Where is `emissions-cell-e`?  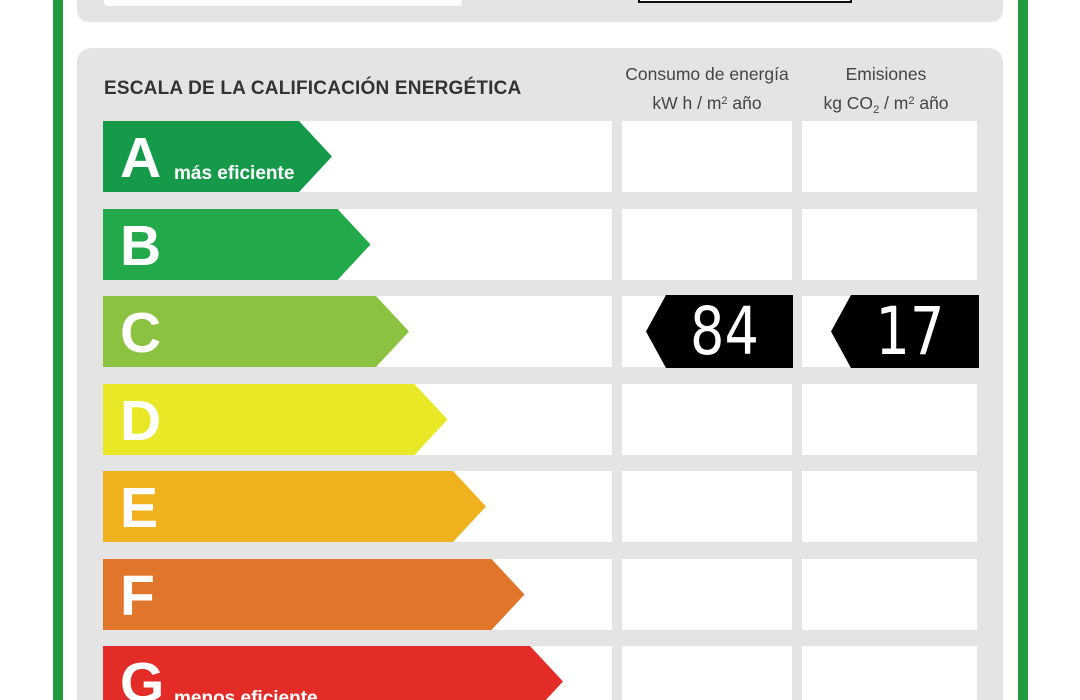
emissions-cell-e is located at coordinates (889, 506).